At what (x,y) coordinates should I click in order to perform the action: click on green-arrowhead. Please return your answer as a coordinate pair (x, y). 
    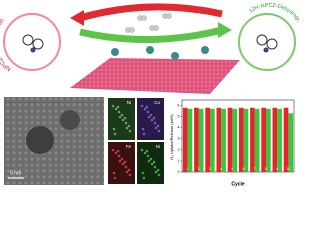
    Looking at the image, I should click on (225, 30).